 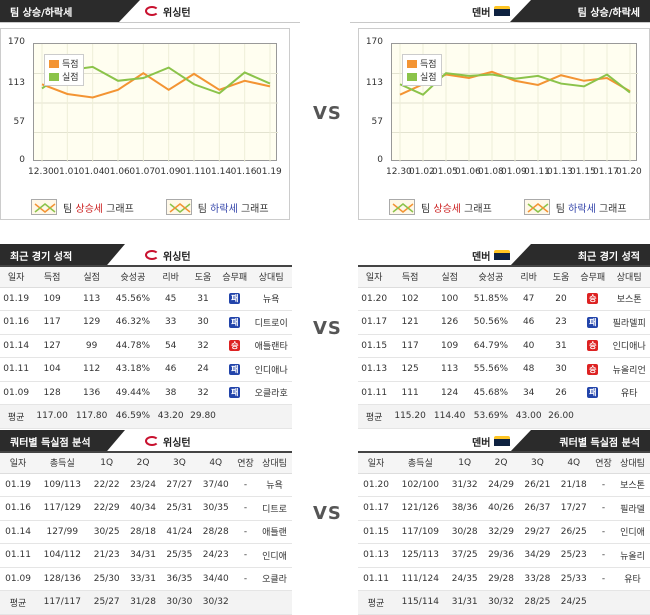 What do you see at coordinates (170, 299) in the screenshot?
I see `table-cell: 45` at bounding box center [170, 299].